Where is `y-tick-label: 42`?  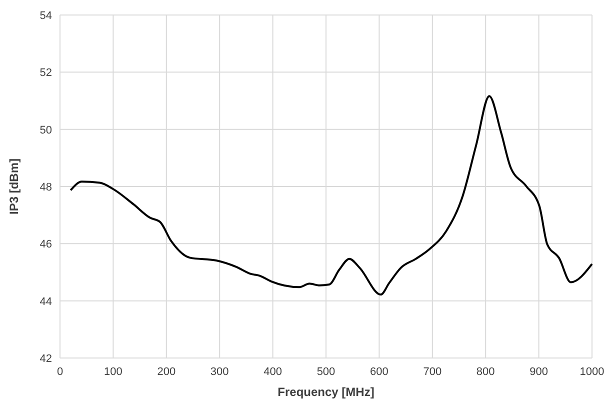 y-tick-label: 42 is located at coordinates (46, 359).